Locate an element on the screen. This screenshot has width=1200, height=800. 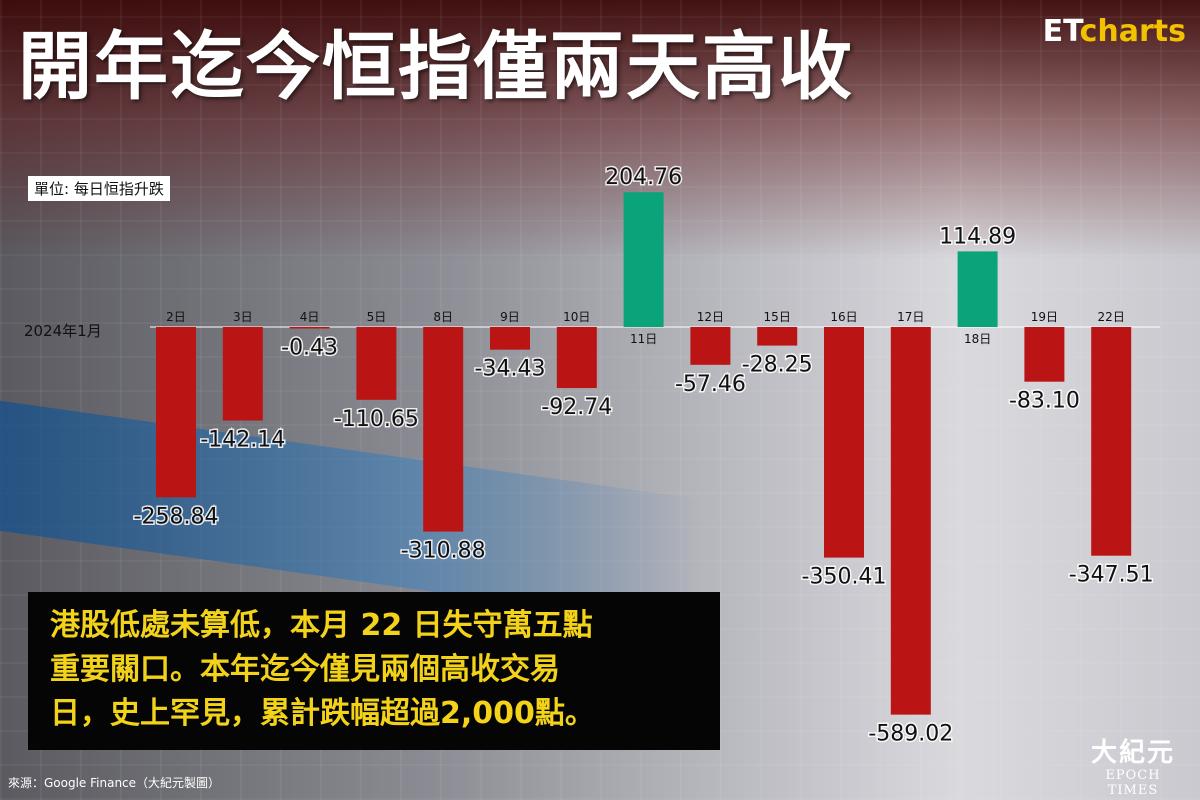
category-label: 18日 is located at coordinates (977, 339).